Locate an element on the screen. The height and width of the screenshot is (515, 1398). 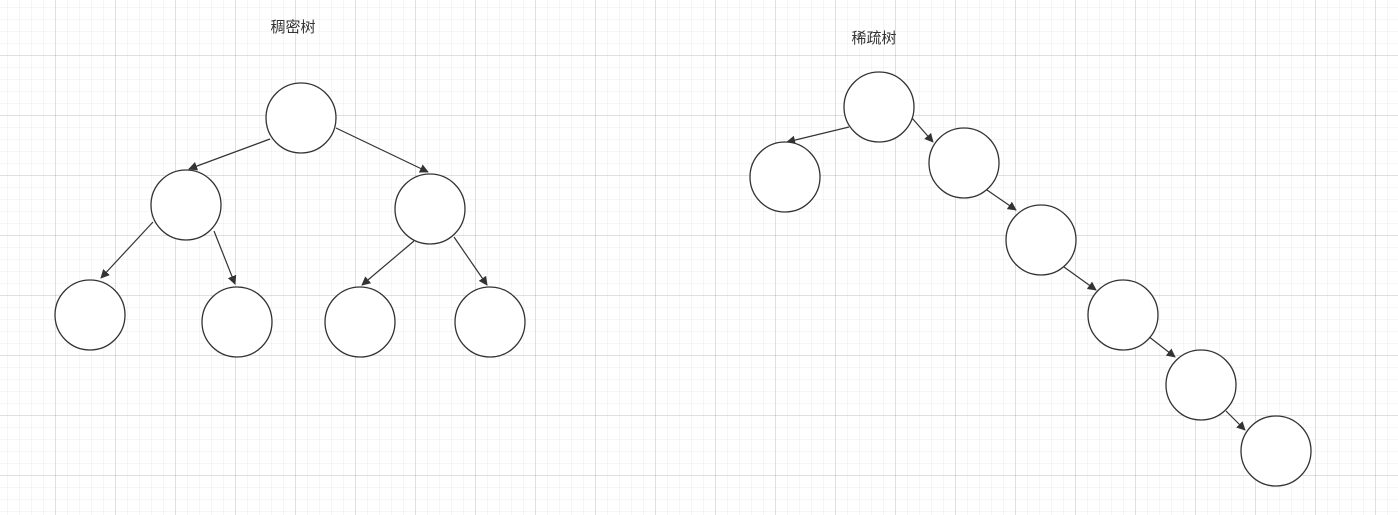
dense-edge-left-leaf1 is located at coordinates (127, 250).